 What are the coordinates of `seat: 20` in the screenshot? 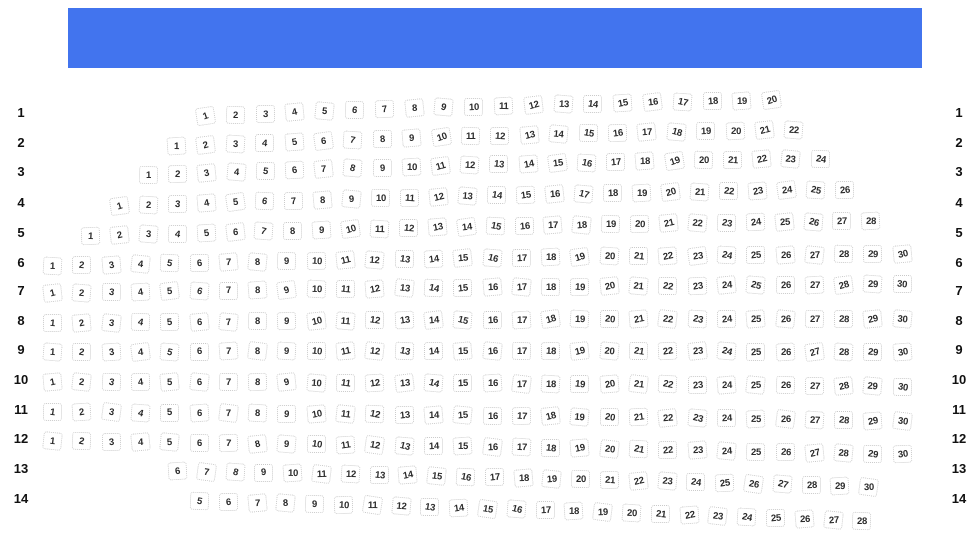 It's located at (609, 256).